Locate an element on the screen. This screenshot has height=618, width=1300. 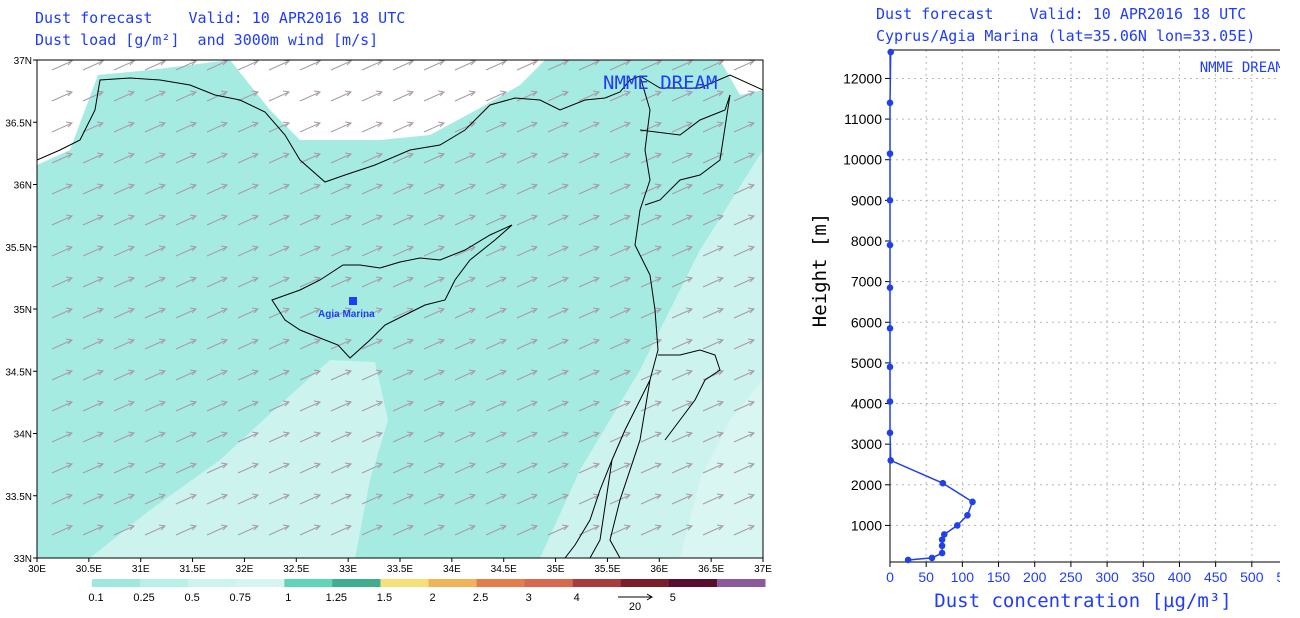
lon-tick-label: 34E is located at coordinates (452, 569).